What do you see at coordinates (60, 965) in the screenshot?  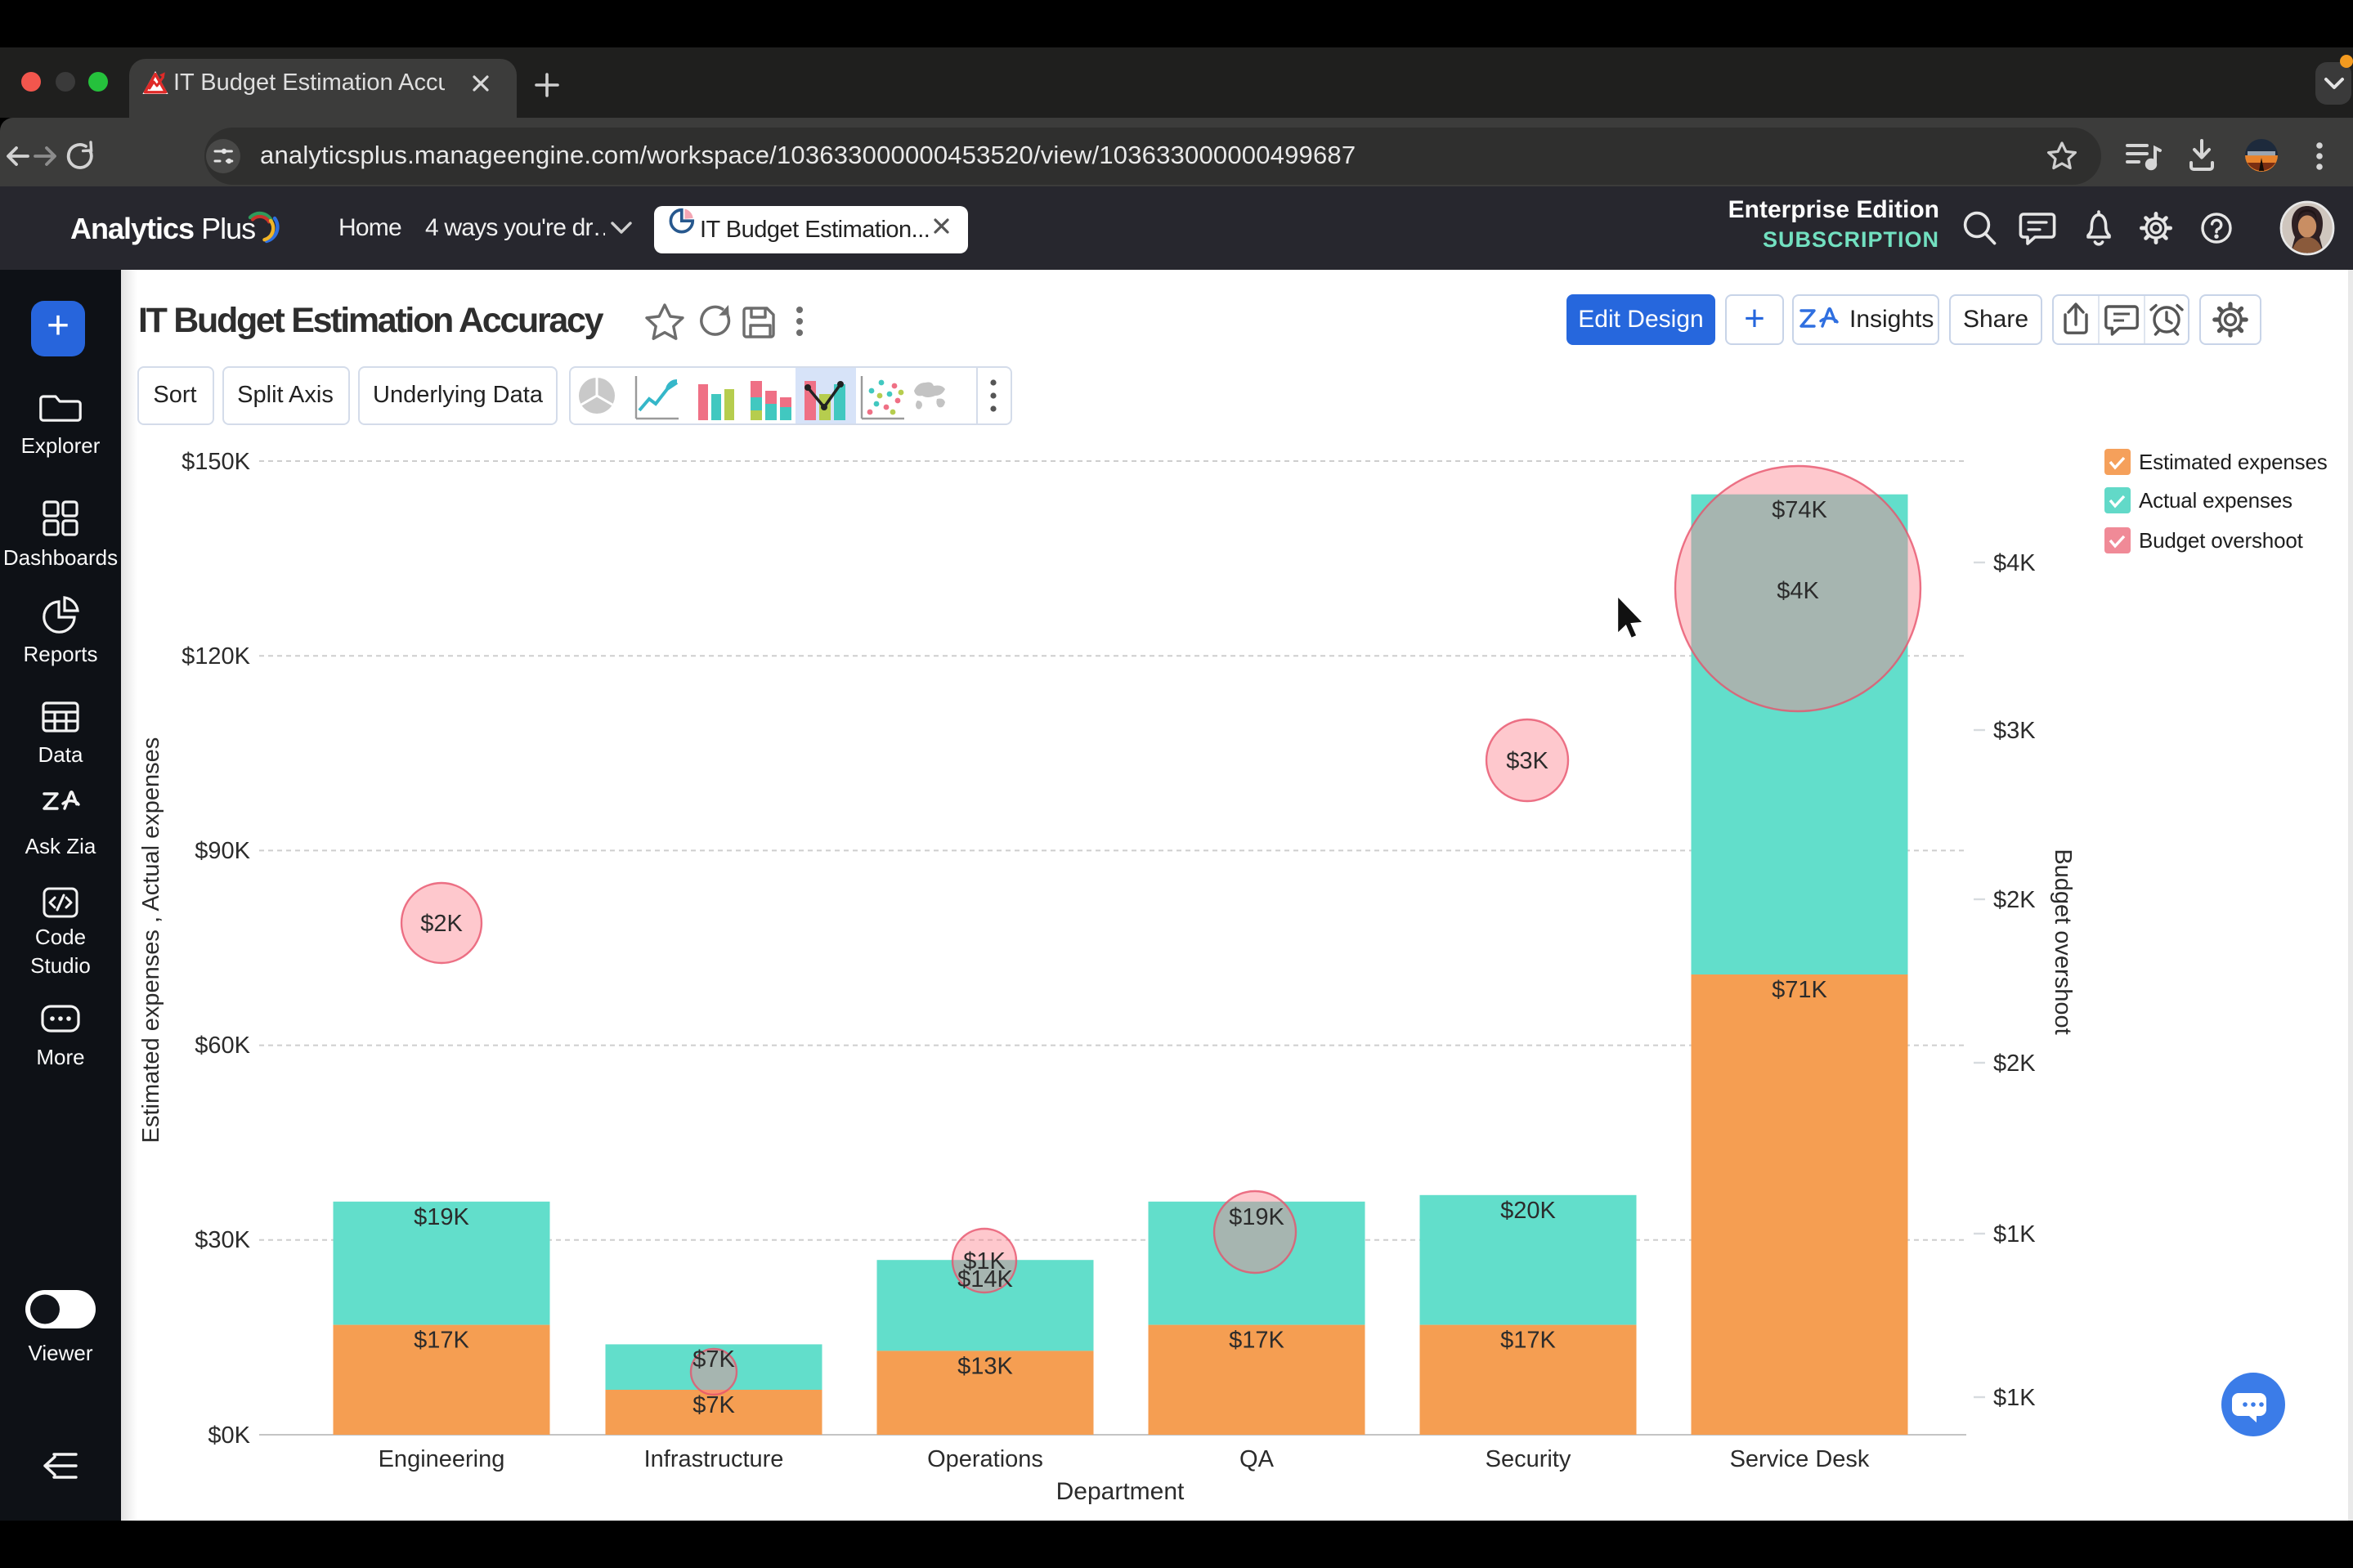 I see `svg-text: Studio` at bounding box center [60, 965].